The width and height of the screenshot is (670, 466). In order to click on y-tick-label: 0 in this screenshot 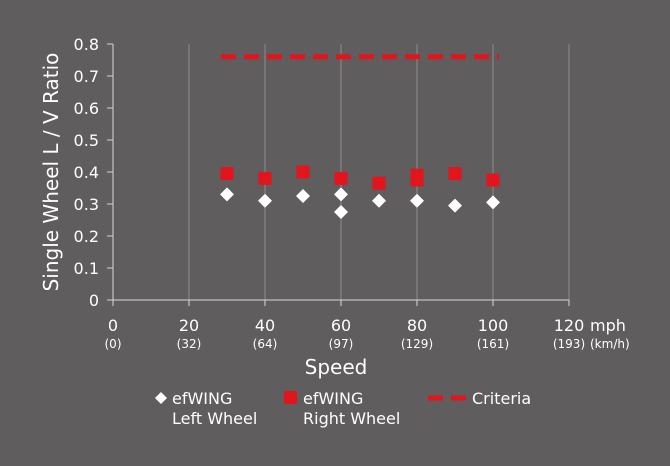, I will do `click(94, 300)`.